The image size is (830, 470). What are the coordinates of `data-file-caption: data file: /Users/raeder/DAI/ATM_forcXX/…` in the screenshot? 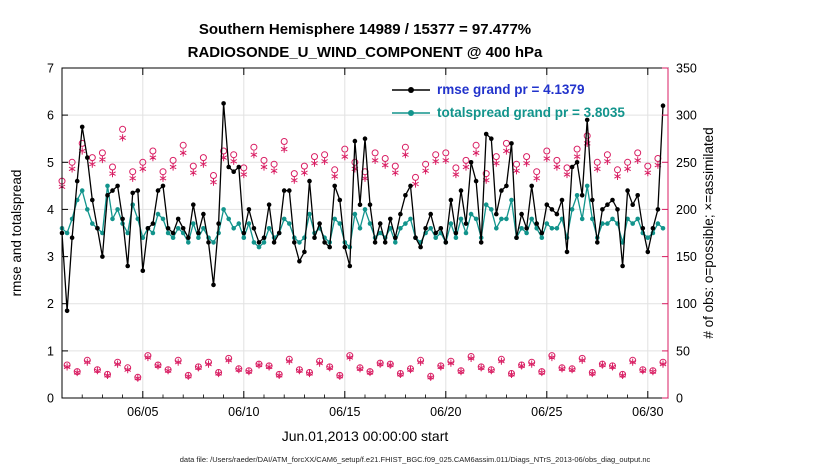 It's located at (415, 459).